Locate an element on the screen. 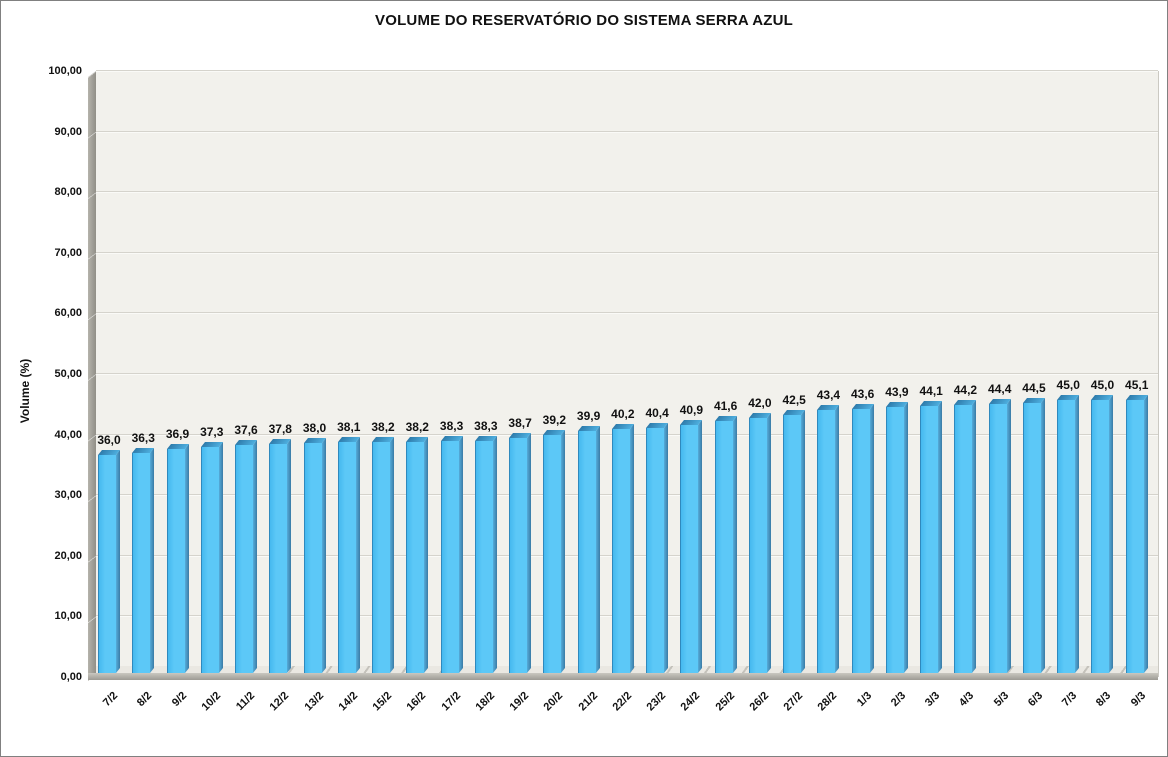 The image size is (1168, 757). bar: 37,3 is located at coordinates (211, 549).